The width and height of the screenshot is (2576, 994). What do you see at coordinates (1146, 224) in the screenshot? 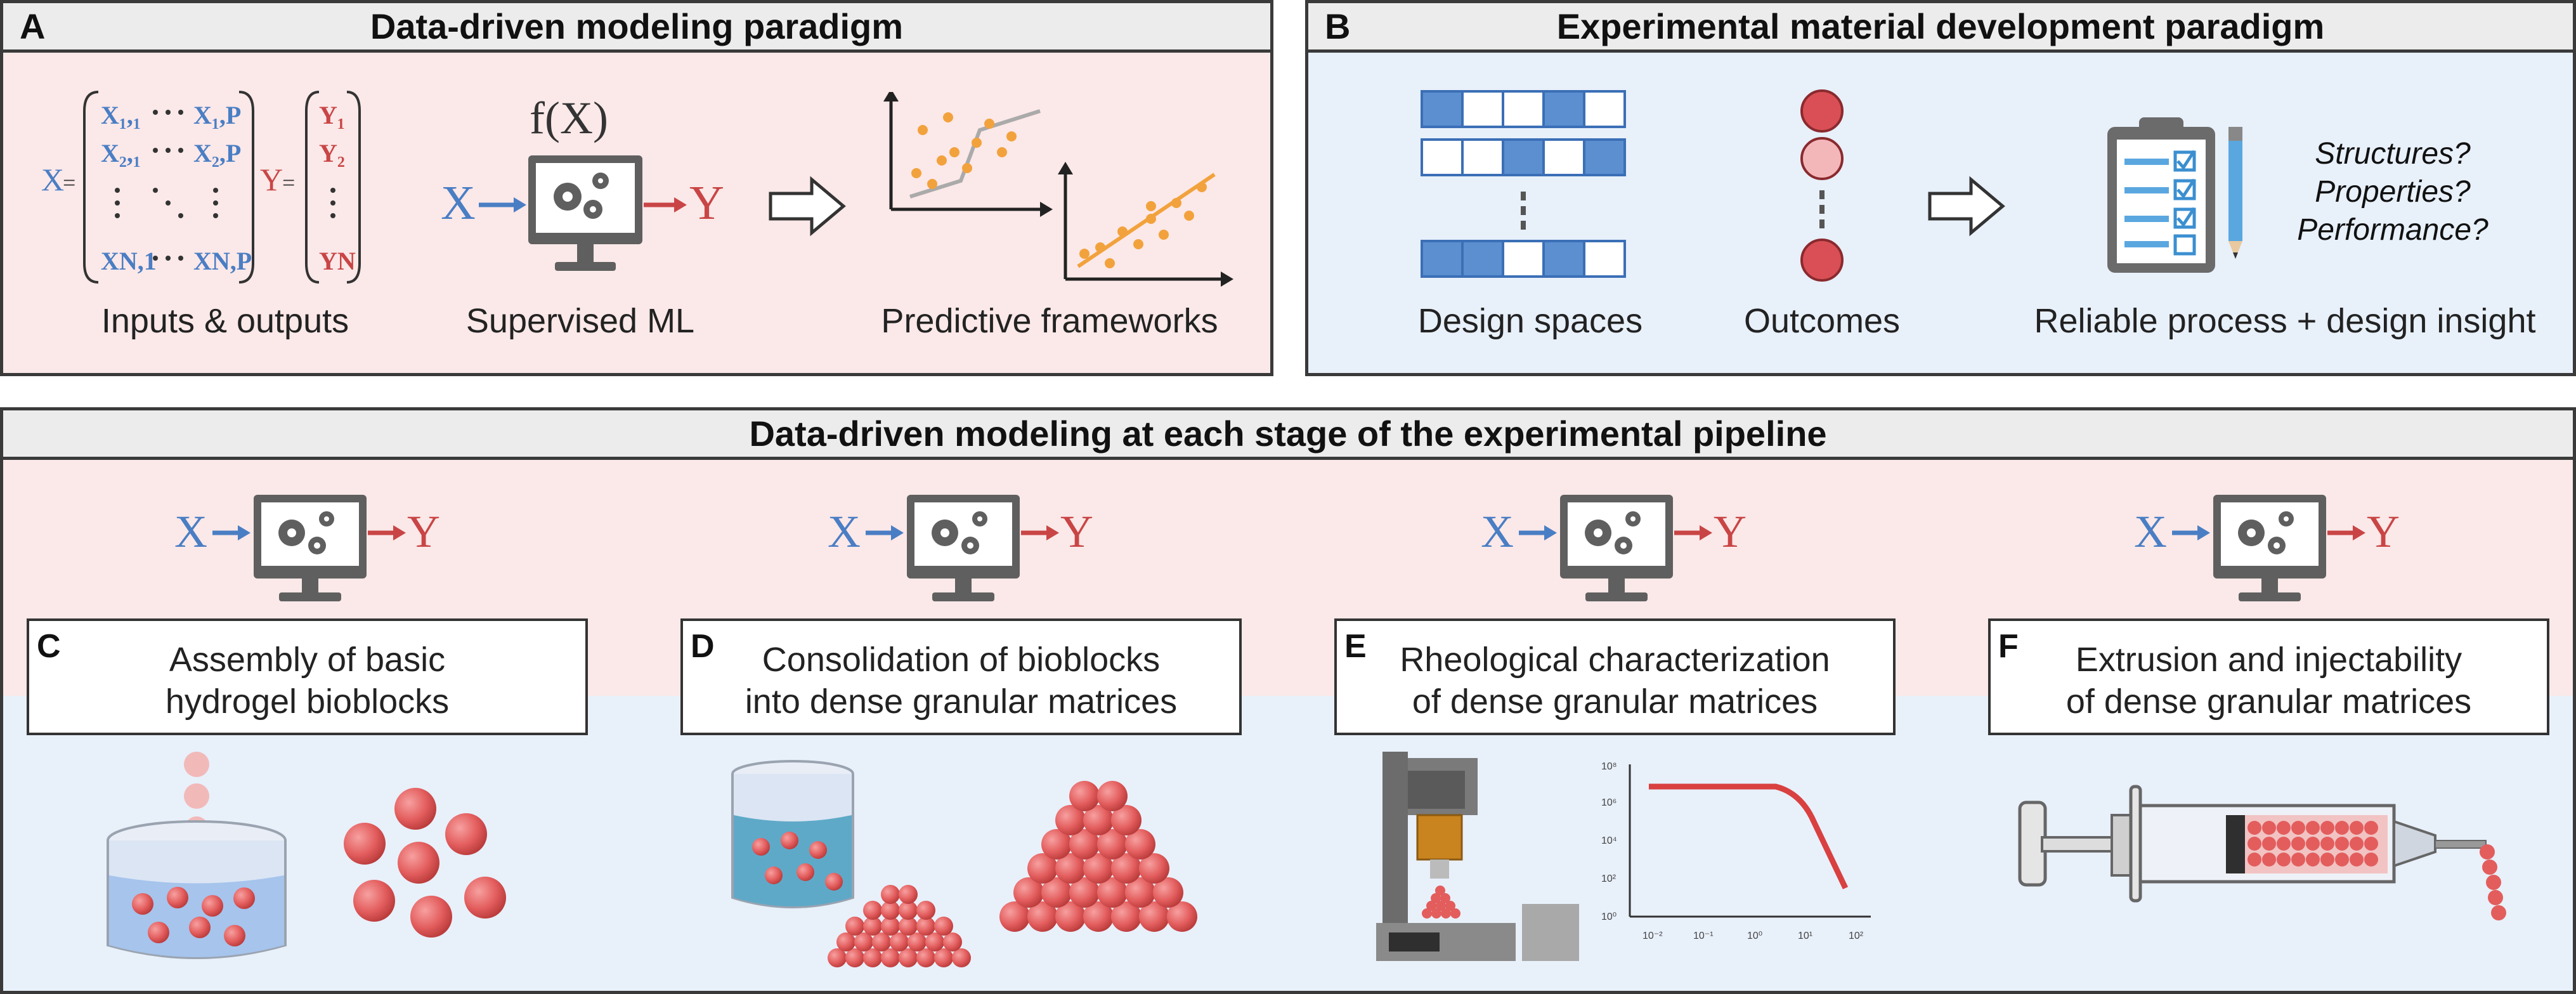
I see `plot-linear` at bounding box center [1146, 224].